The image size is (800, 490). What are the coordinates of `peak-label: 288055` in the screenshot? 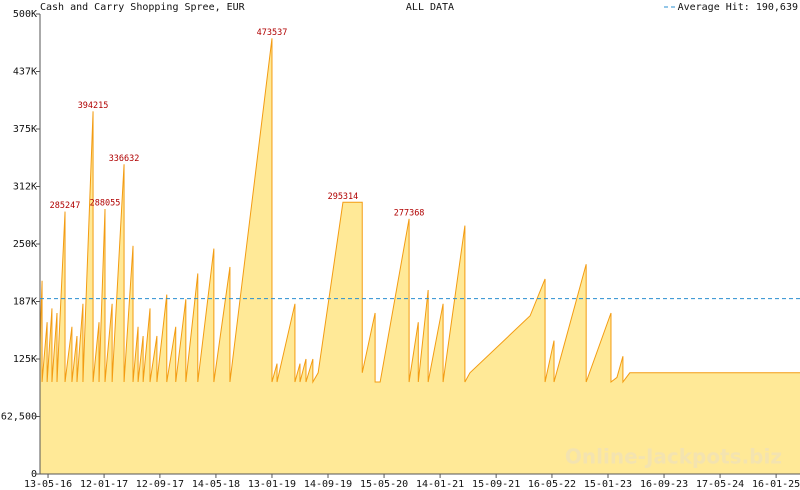 It's located at (105, 203).